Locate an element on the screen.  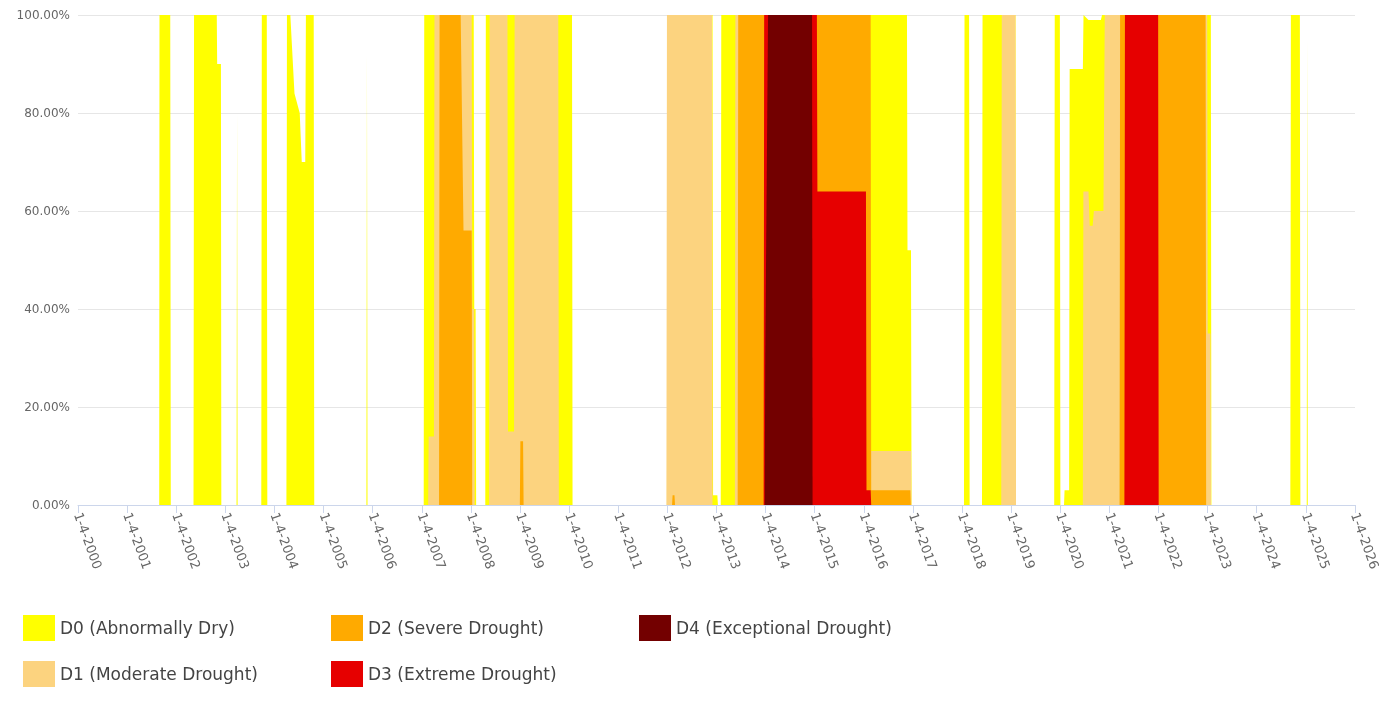
legend-label: D2 (Severe Drought) is located at coordinates (456, 628).